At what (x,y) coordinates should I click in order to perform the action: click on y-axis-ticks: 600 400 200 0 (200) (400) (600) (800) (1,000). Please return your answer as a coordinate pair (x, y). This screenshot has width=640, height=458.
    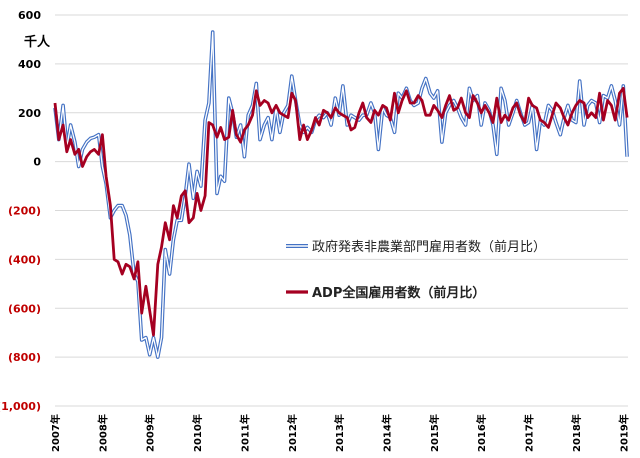
    Looking at the image, I should click on (20, 211).